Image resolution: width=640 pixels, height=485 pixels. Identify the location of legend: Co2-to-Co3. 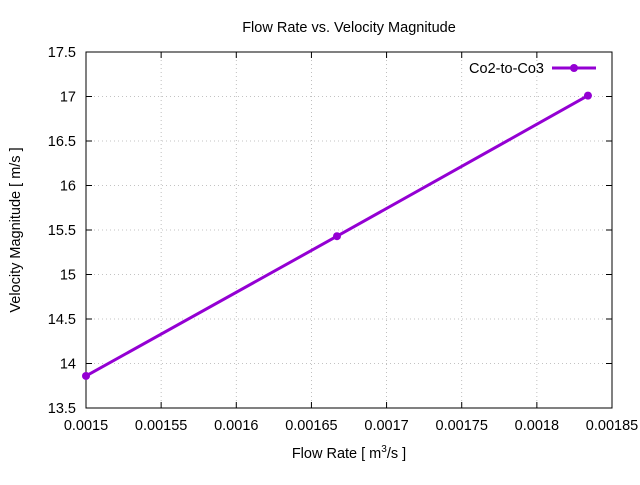
(532, 69).